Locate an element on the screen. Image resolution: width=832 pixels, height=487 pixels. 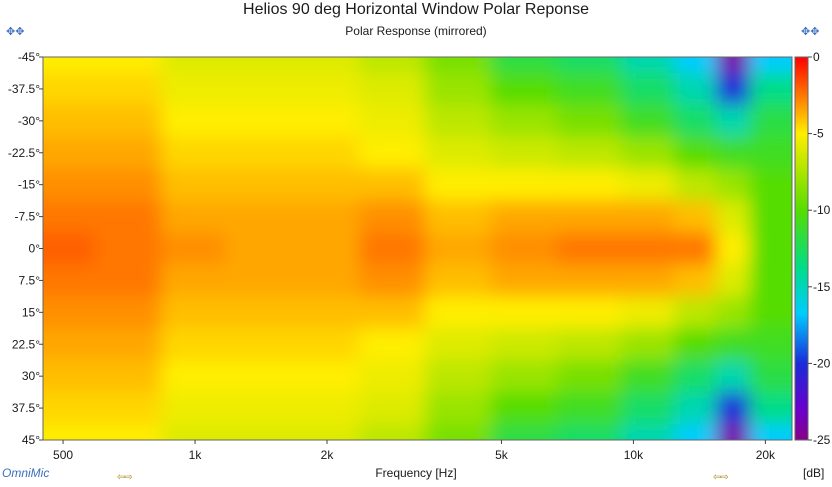
colorbar-tick-label: -25 is located at coordinates (822, 440).